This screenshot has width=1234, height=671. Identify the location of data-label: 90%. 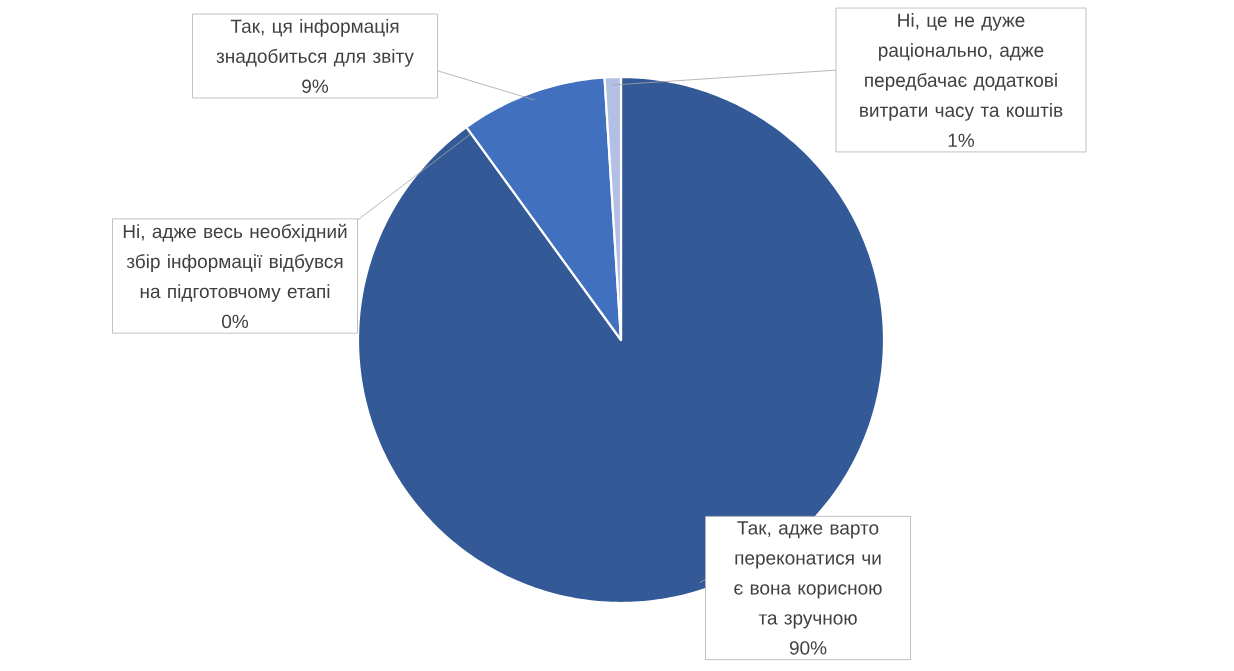
(808, 648).